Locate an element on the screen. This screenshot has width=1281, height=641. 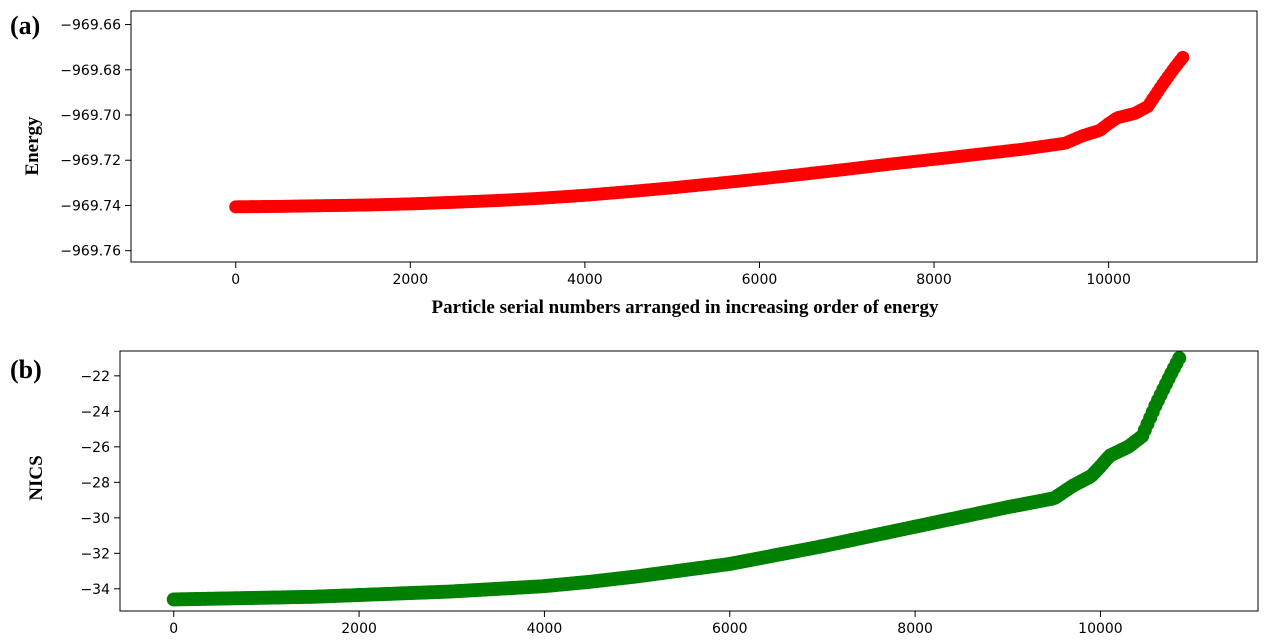
x-axis-ticks-b: 0 2000 4000 6000 8000 10000 is located at coordinates (646, 624).